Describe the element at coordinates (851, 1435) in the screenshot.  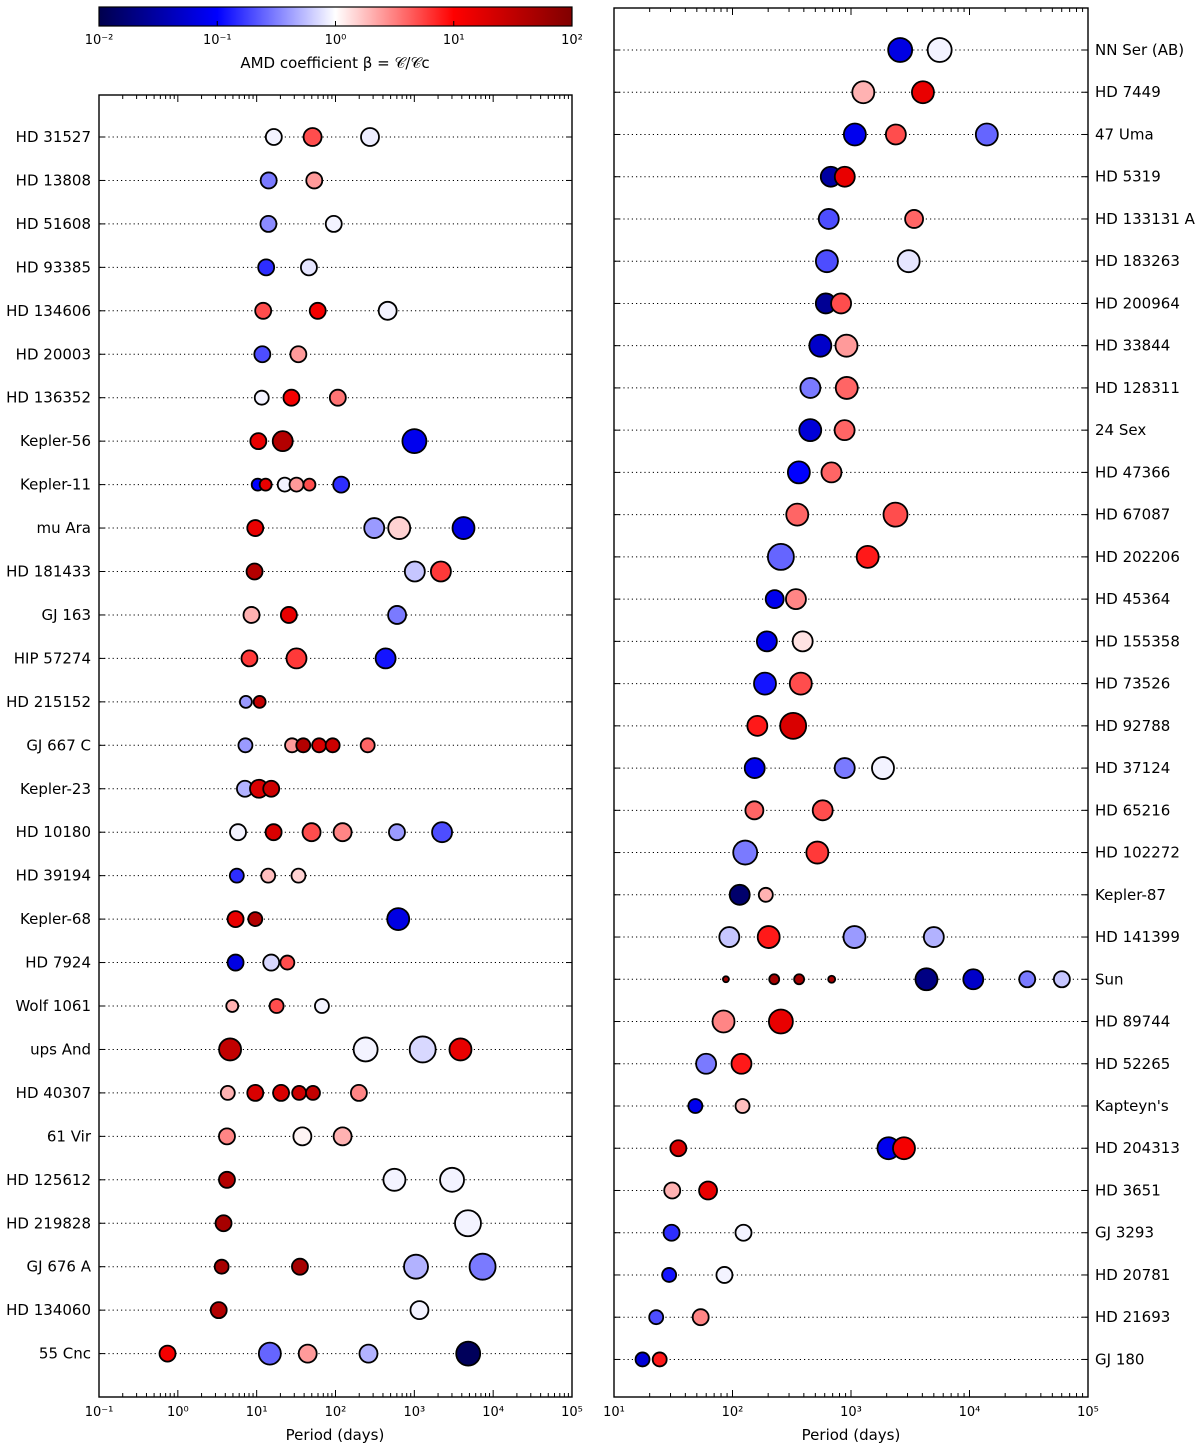
I see `right-x-axis-label: Period (days)` at that location.